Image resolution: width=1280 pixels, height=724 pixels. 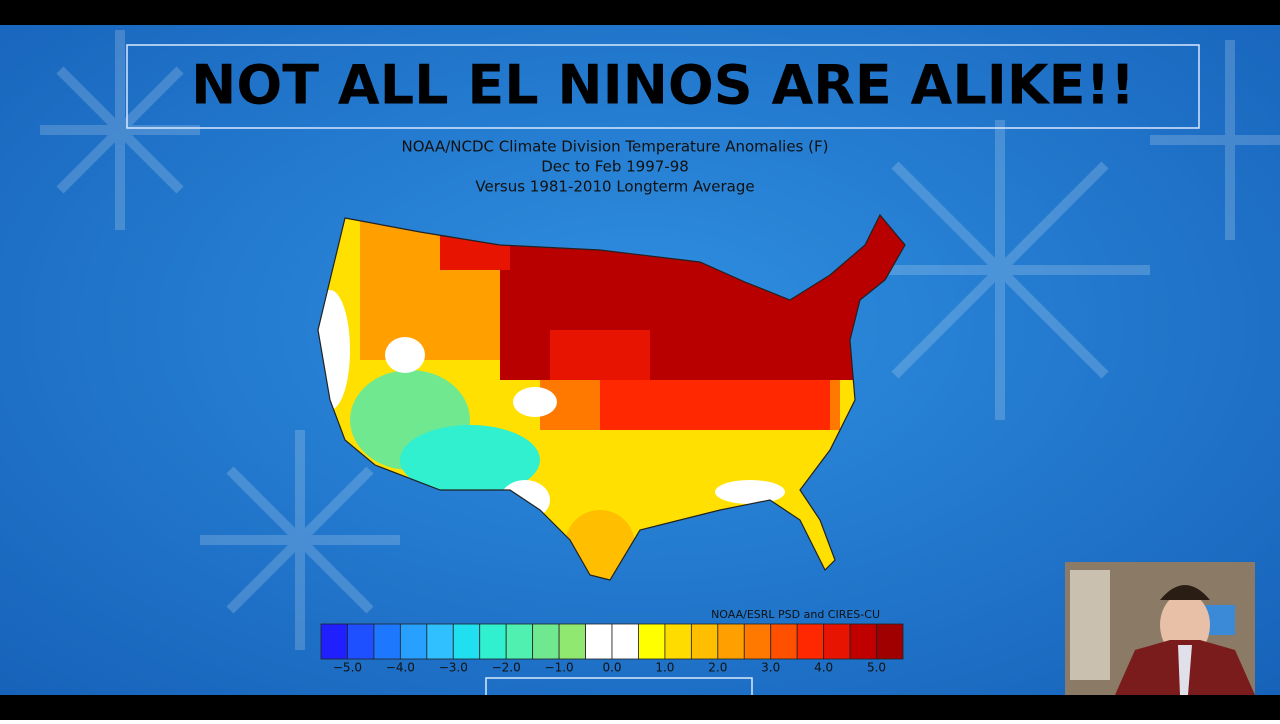 I want to click on colorbar-tick-label: 1.0, so click(x=664, y=668).